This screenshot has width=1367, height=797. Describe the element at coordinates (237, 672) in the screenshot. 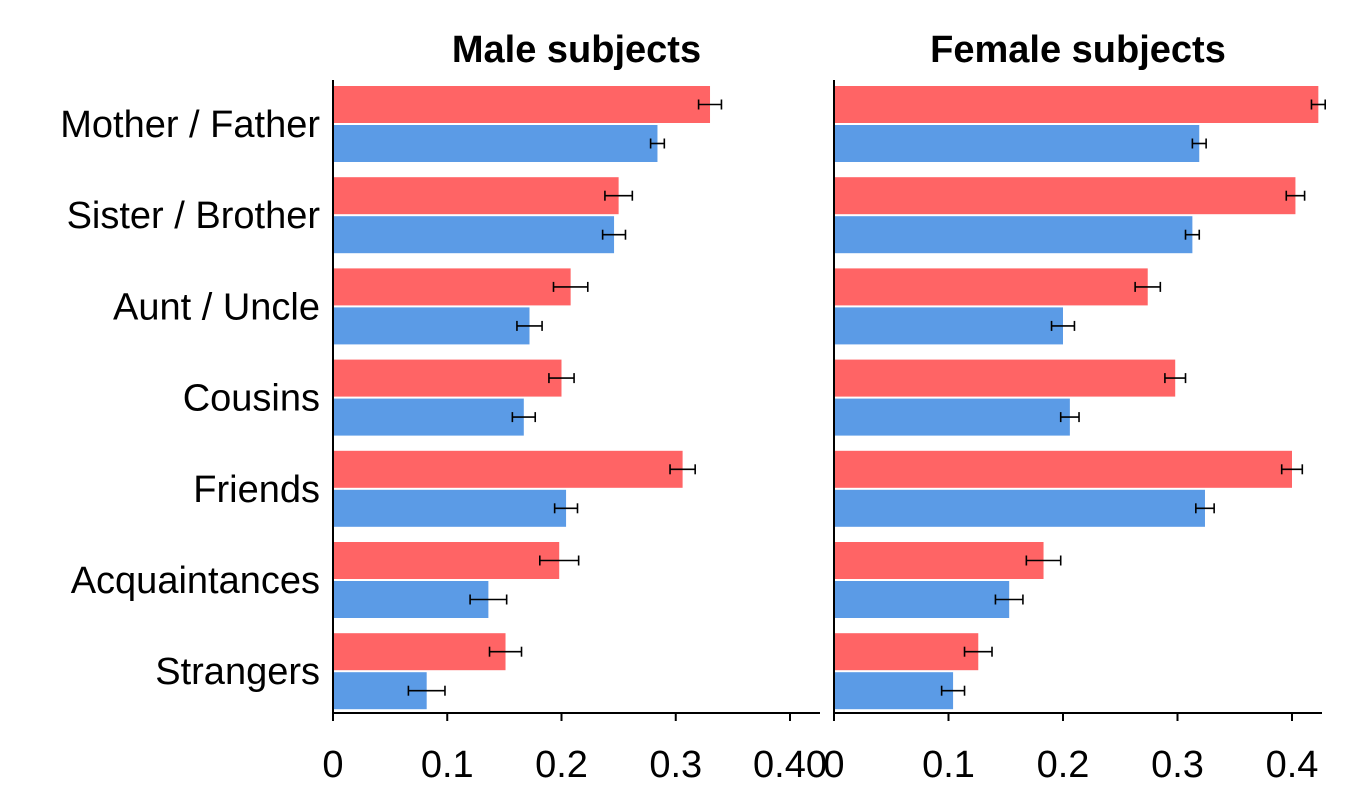

I see `category-label: Strangers` at that location.